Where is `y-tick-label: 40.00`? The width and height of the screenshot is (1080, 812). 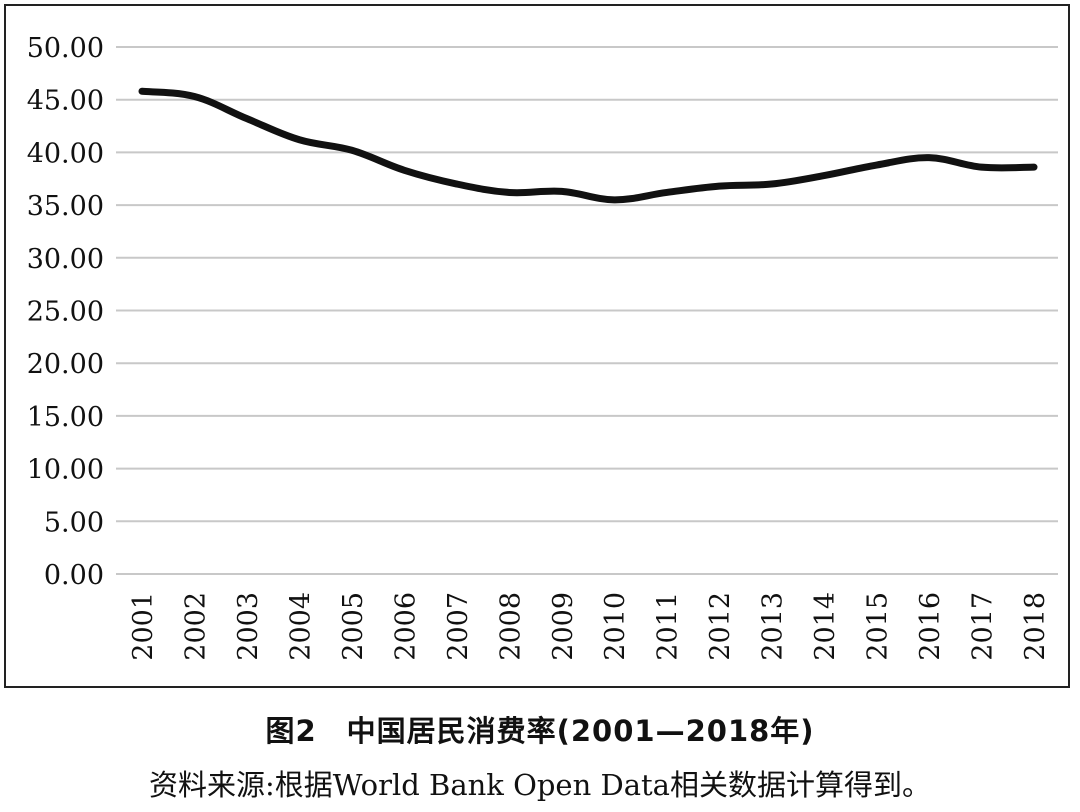
y-tick-label: 40.00 is located at coordinates (65, 153).